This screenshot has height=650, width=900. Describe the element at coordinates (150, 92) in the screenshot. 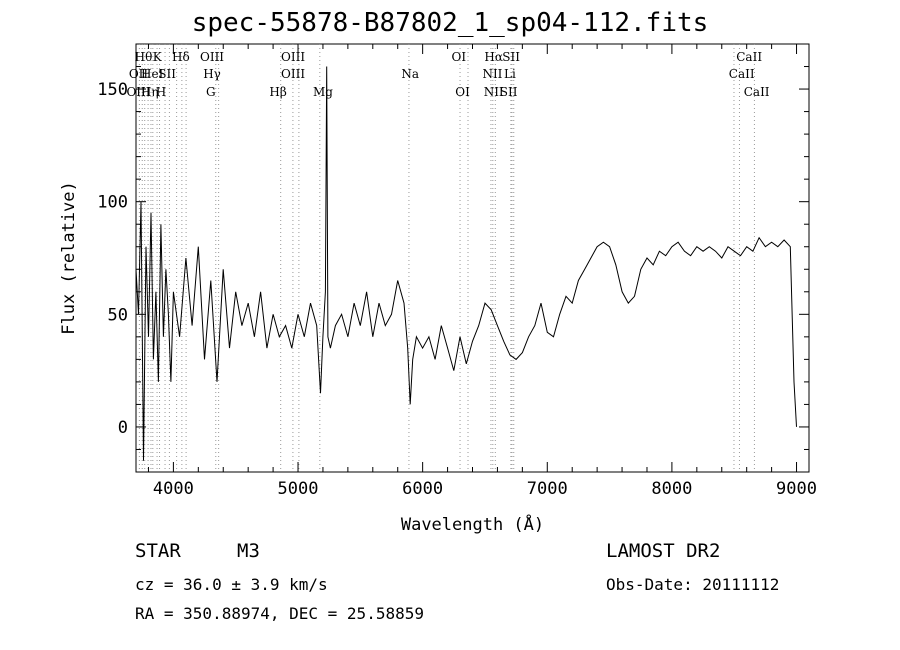

I see `spectral-line-label: Hη` at that location.